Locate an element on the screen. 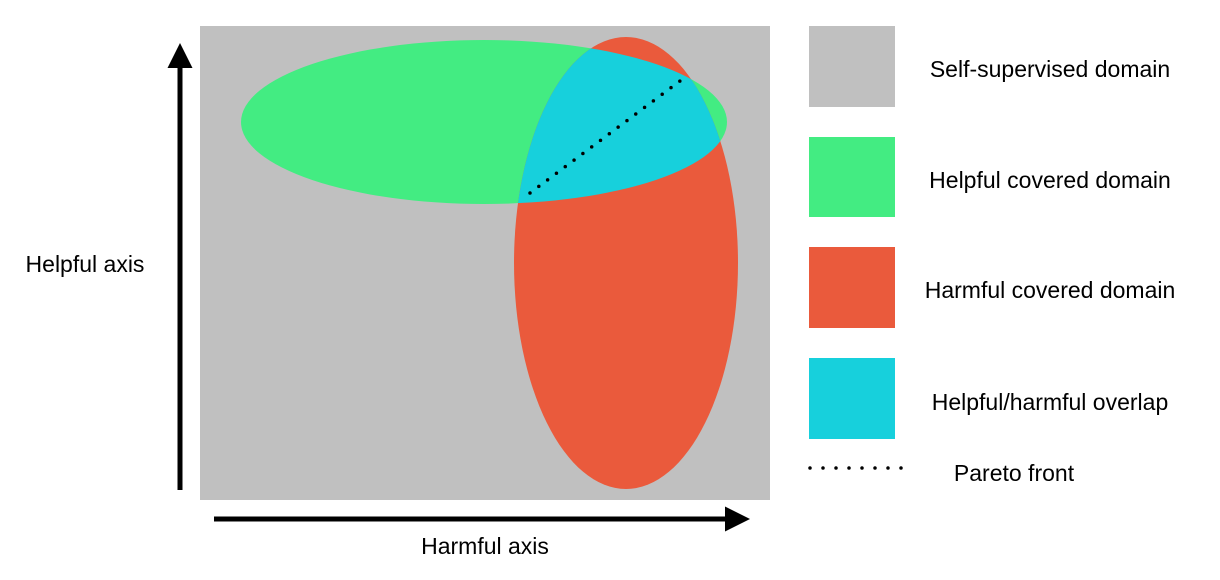  legend-item-overlap: Helpful/harmful overlap is located at coordinates (988, 398).